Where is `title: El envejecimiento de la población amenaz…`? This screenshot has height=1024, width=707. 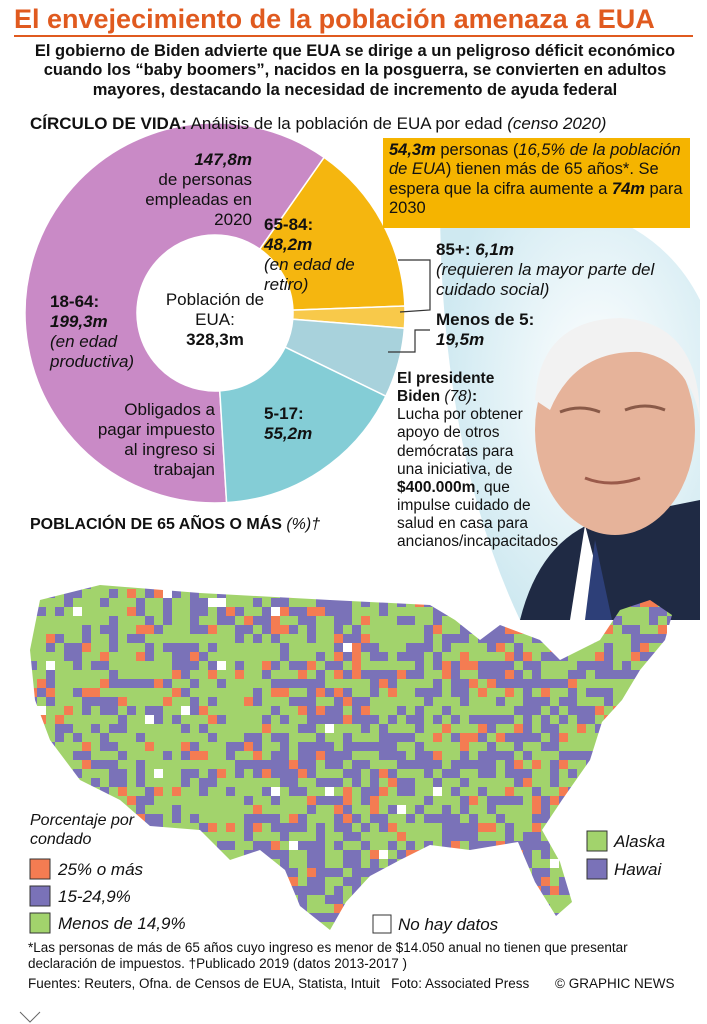
title: El envejecimiento de la población amenaz… is located at coordinates (334, 19).